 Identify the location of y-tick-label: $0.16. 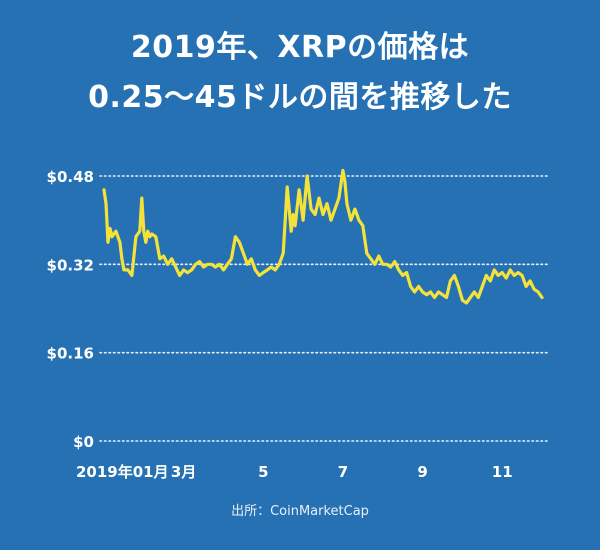
(70, 354).